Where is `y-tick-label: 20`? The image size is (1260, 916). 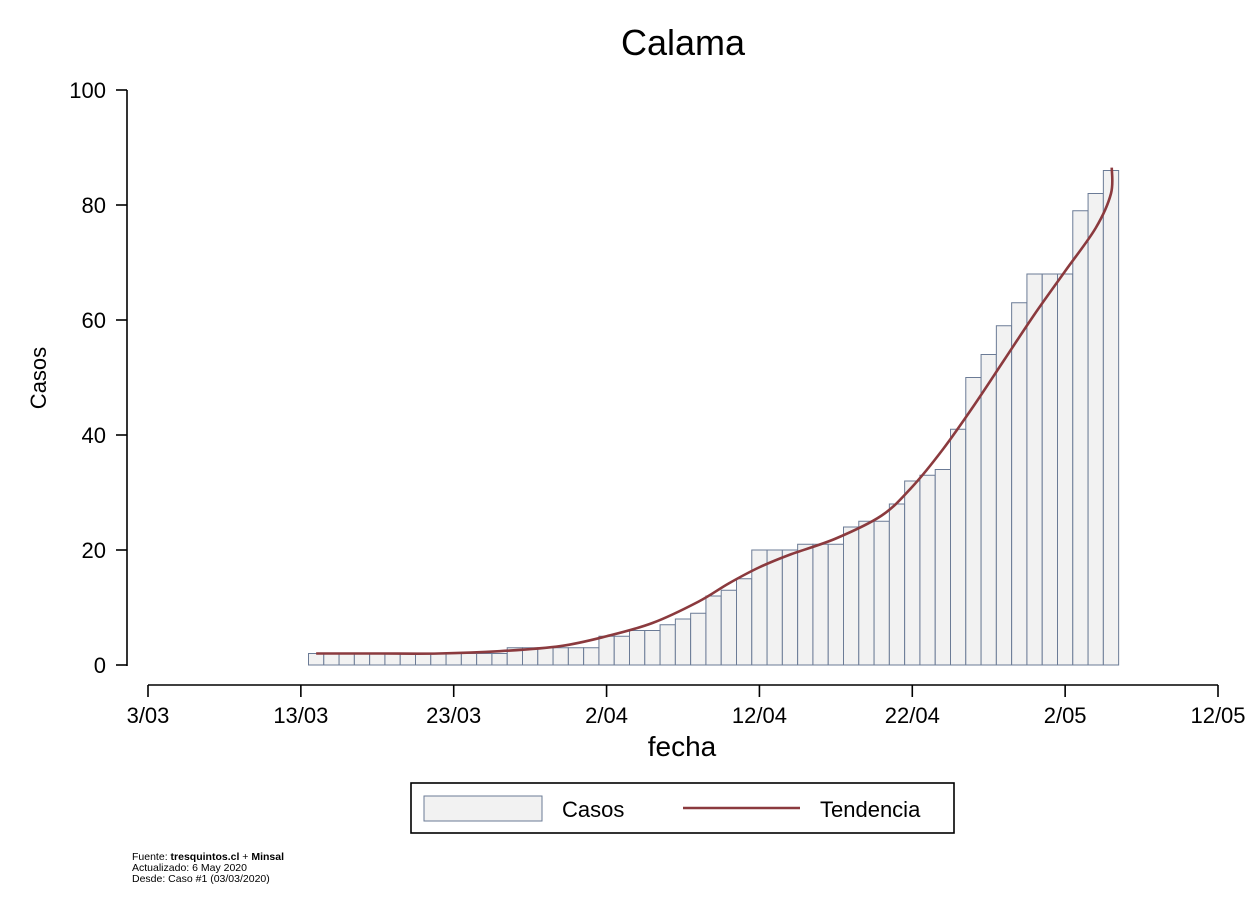
y-tick-label: 20 is located at coordinates (94, 550).